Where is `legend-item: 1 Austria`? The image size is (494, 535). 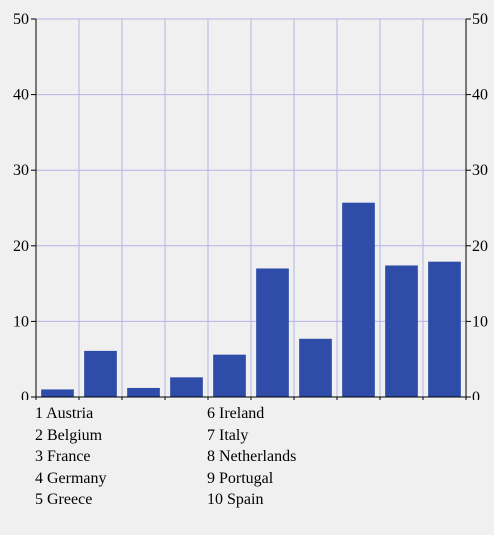 legend-item: 1 Austria is located at coordinates (71, 414).